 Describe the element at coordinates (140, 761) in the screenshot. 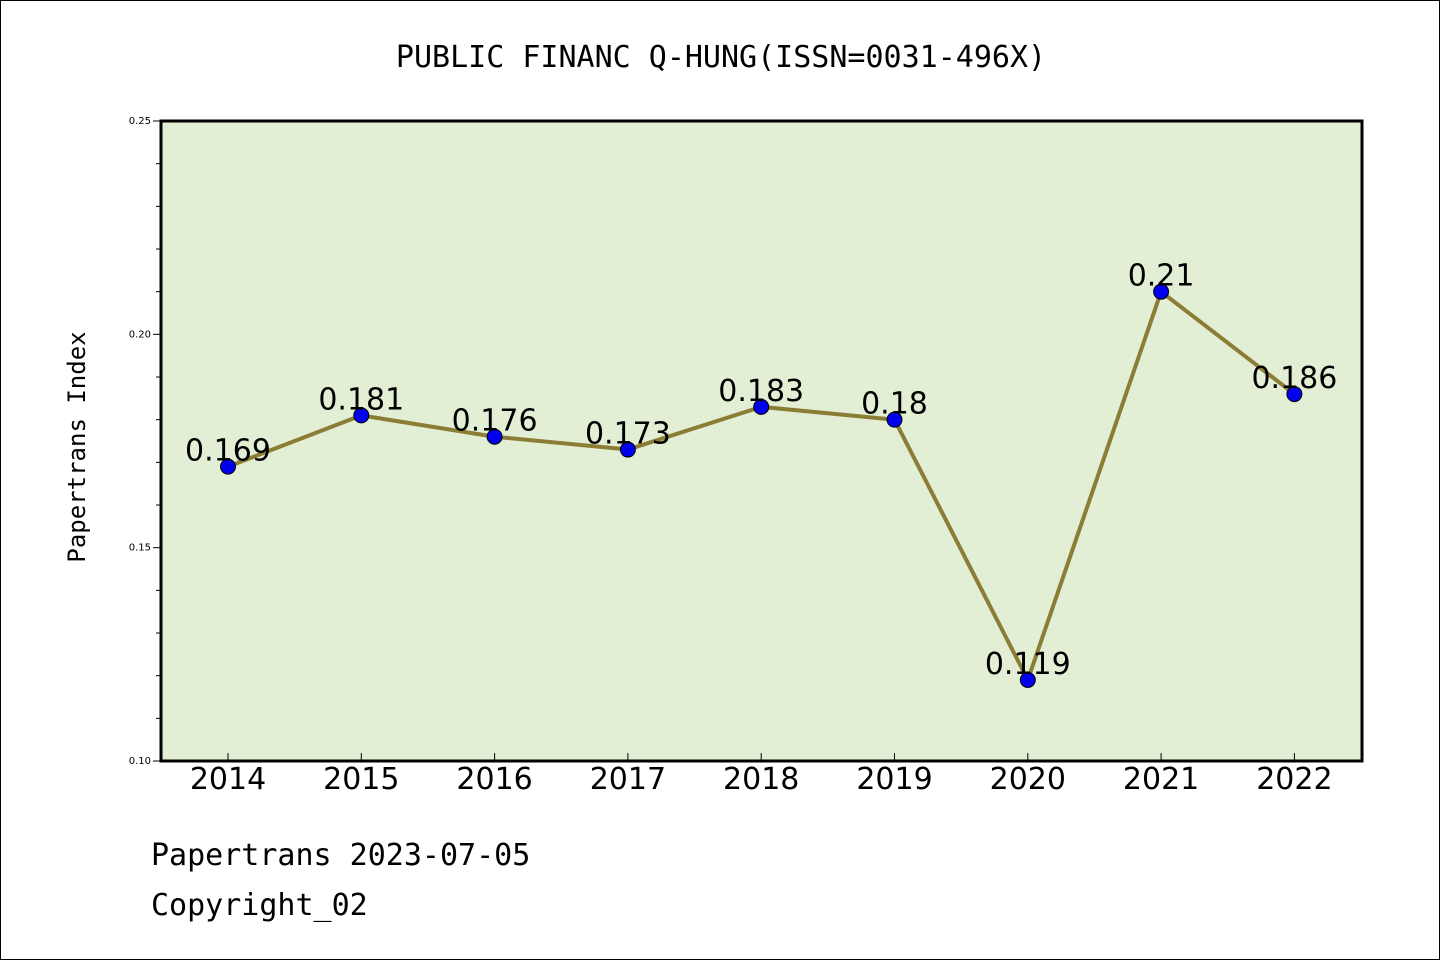

I see `y-tick-label: 0.10` at that location.